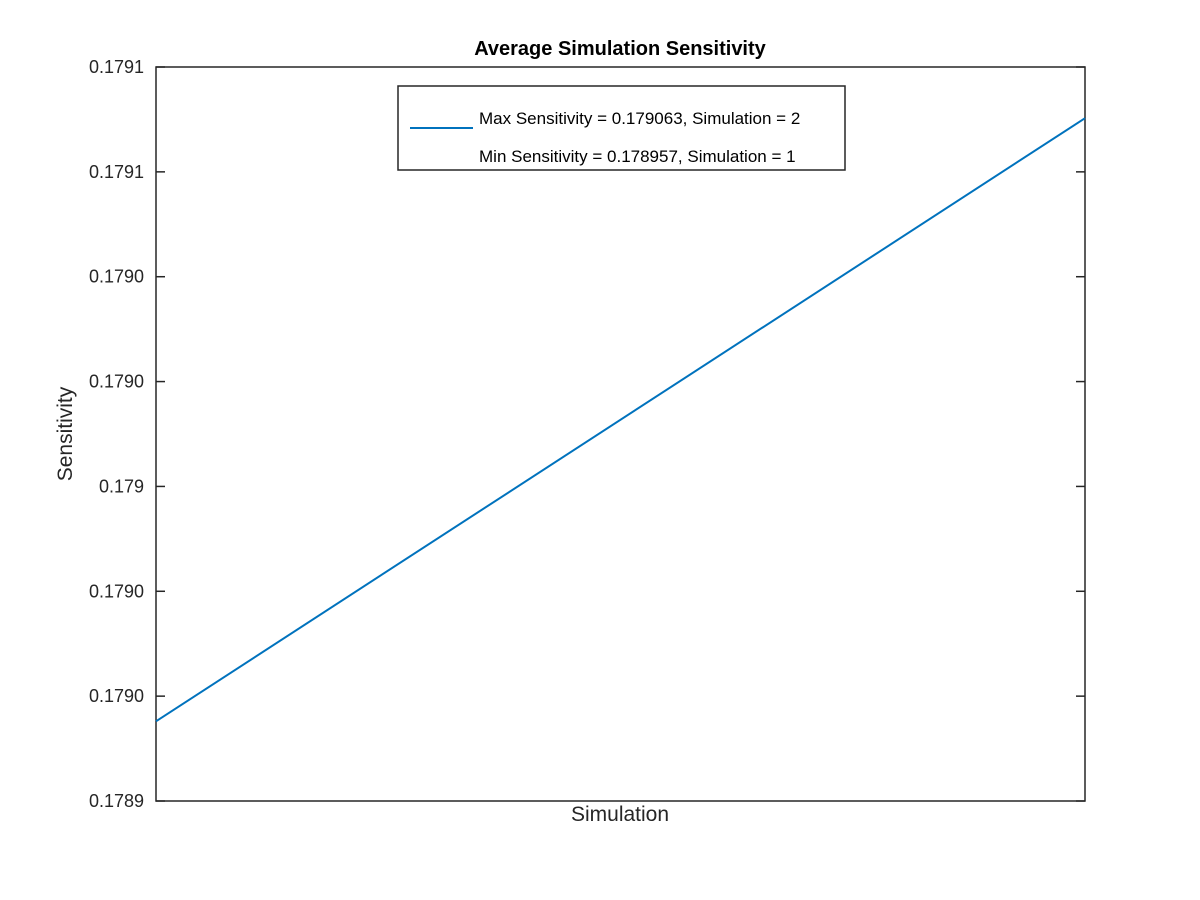 Image resolution: width=1200 pixels, height=900 pixels. What do you see at coordinates (620, 814) in the screenshot?
I see `x-axis-label: Simulation` at bounding box center [620, 814].